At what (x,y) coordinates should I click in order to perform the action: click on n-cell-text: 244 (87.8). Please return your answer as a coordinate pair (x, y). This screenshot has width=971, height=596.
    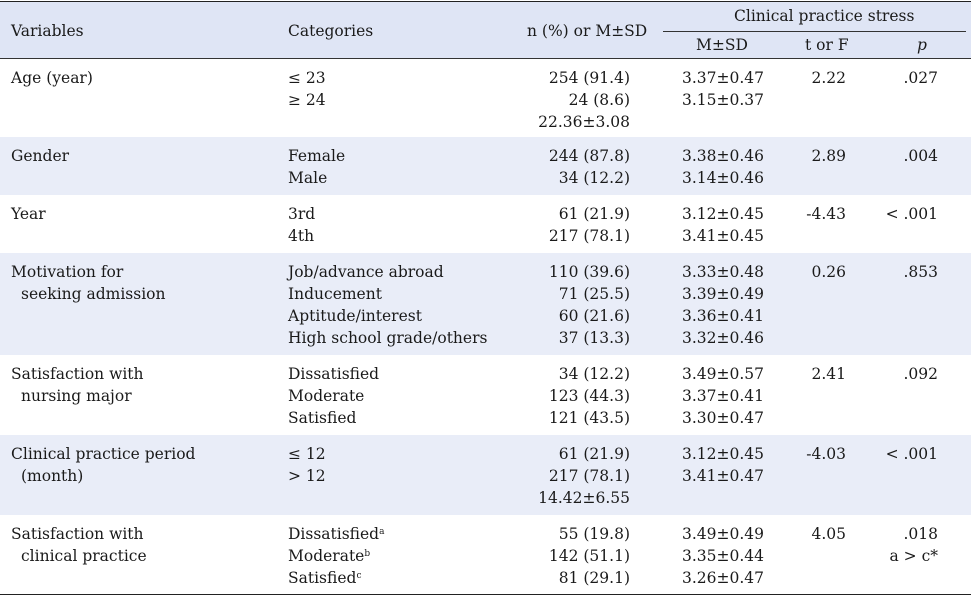
    Looking at the image, I should click on (589, 156).